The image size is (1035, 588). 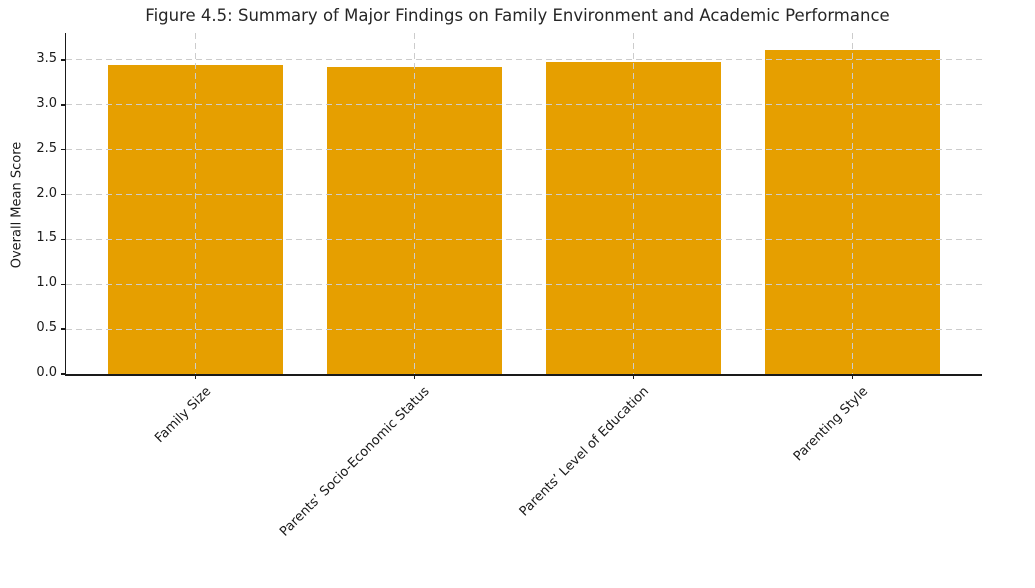 What do you see at coordinates (46, 372) in the screenshot?
I see `y-tick-label: 0.0` at bounding box center [46, 372].